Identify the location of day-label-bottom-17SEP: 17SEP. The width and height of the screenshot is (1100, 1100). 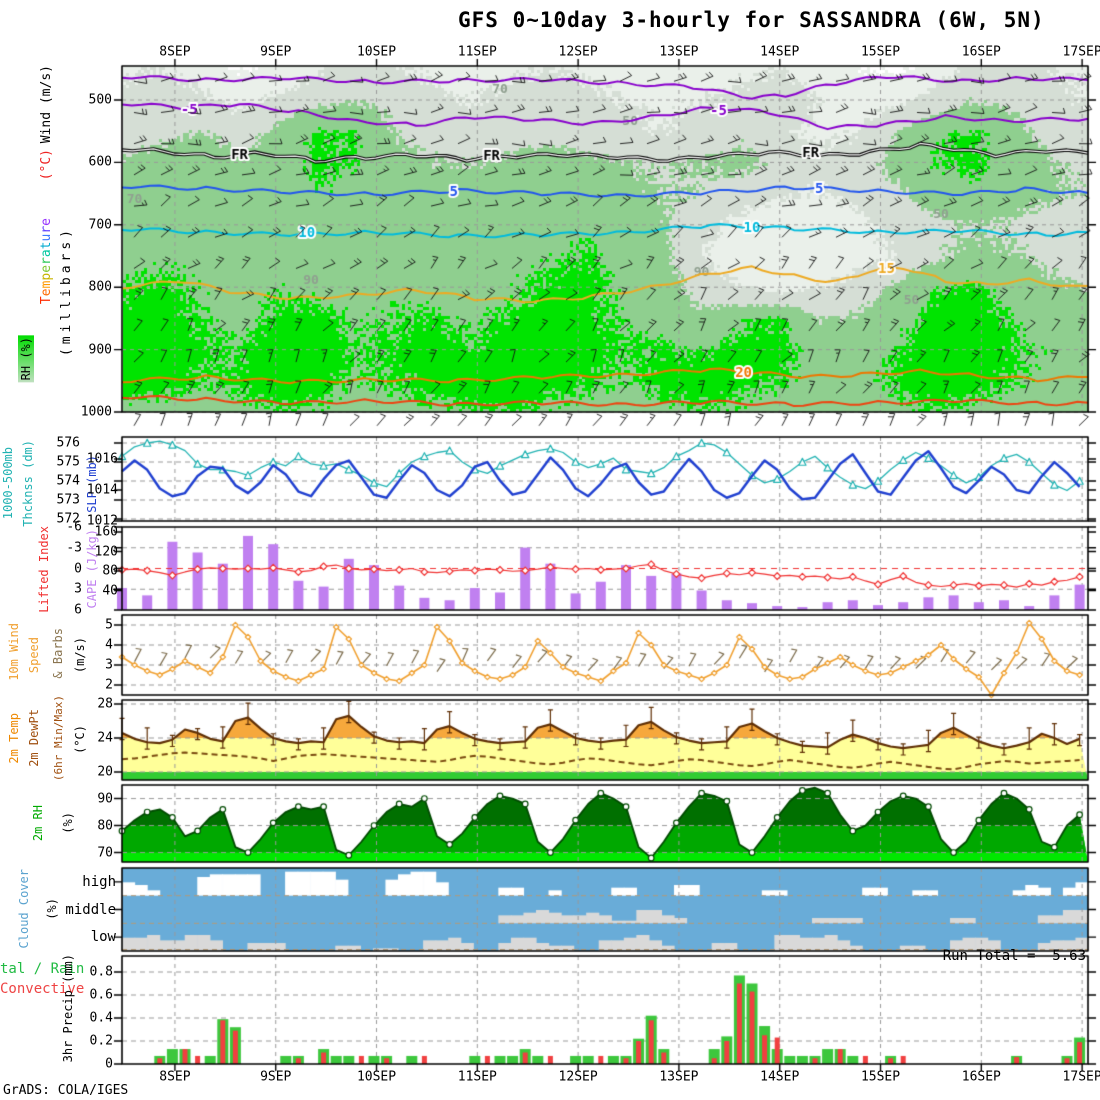
(1081, 1077).